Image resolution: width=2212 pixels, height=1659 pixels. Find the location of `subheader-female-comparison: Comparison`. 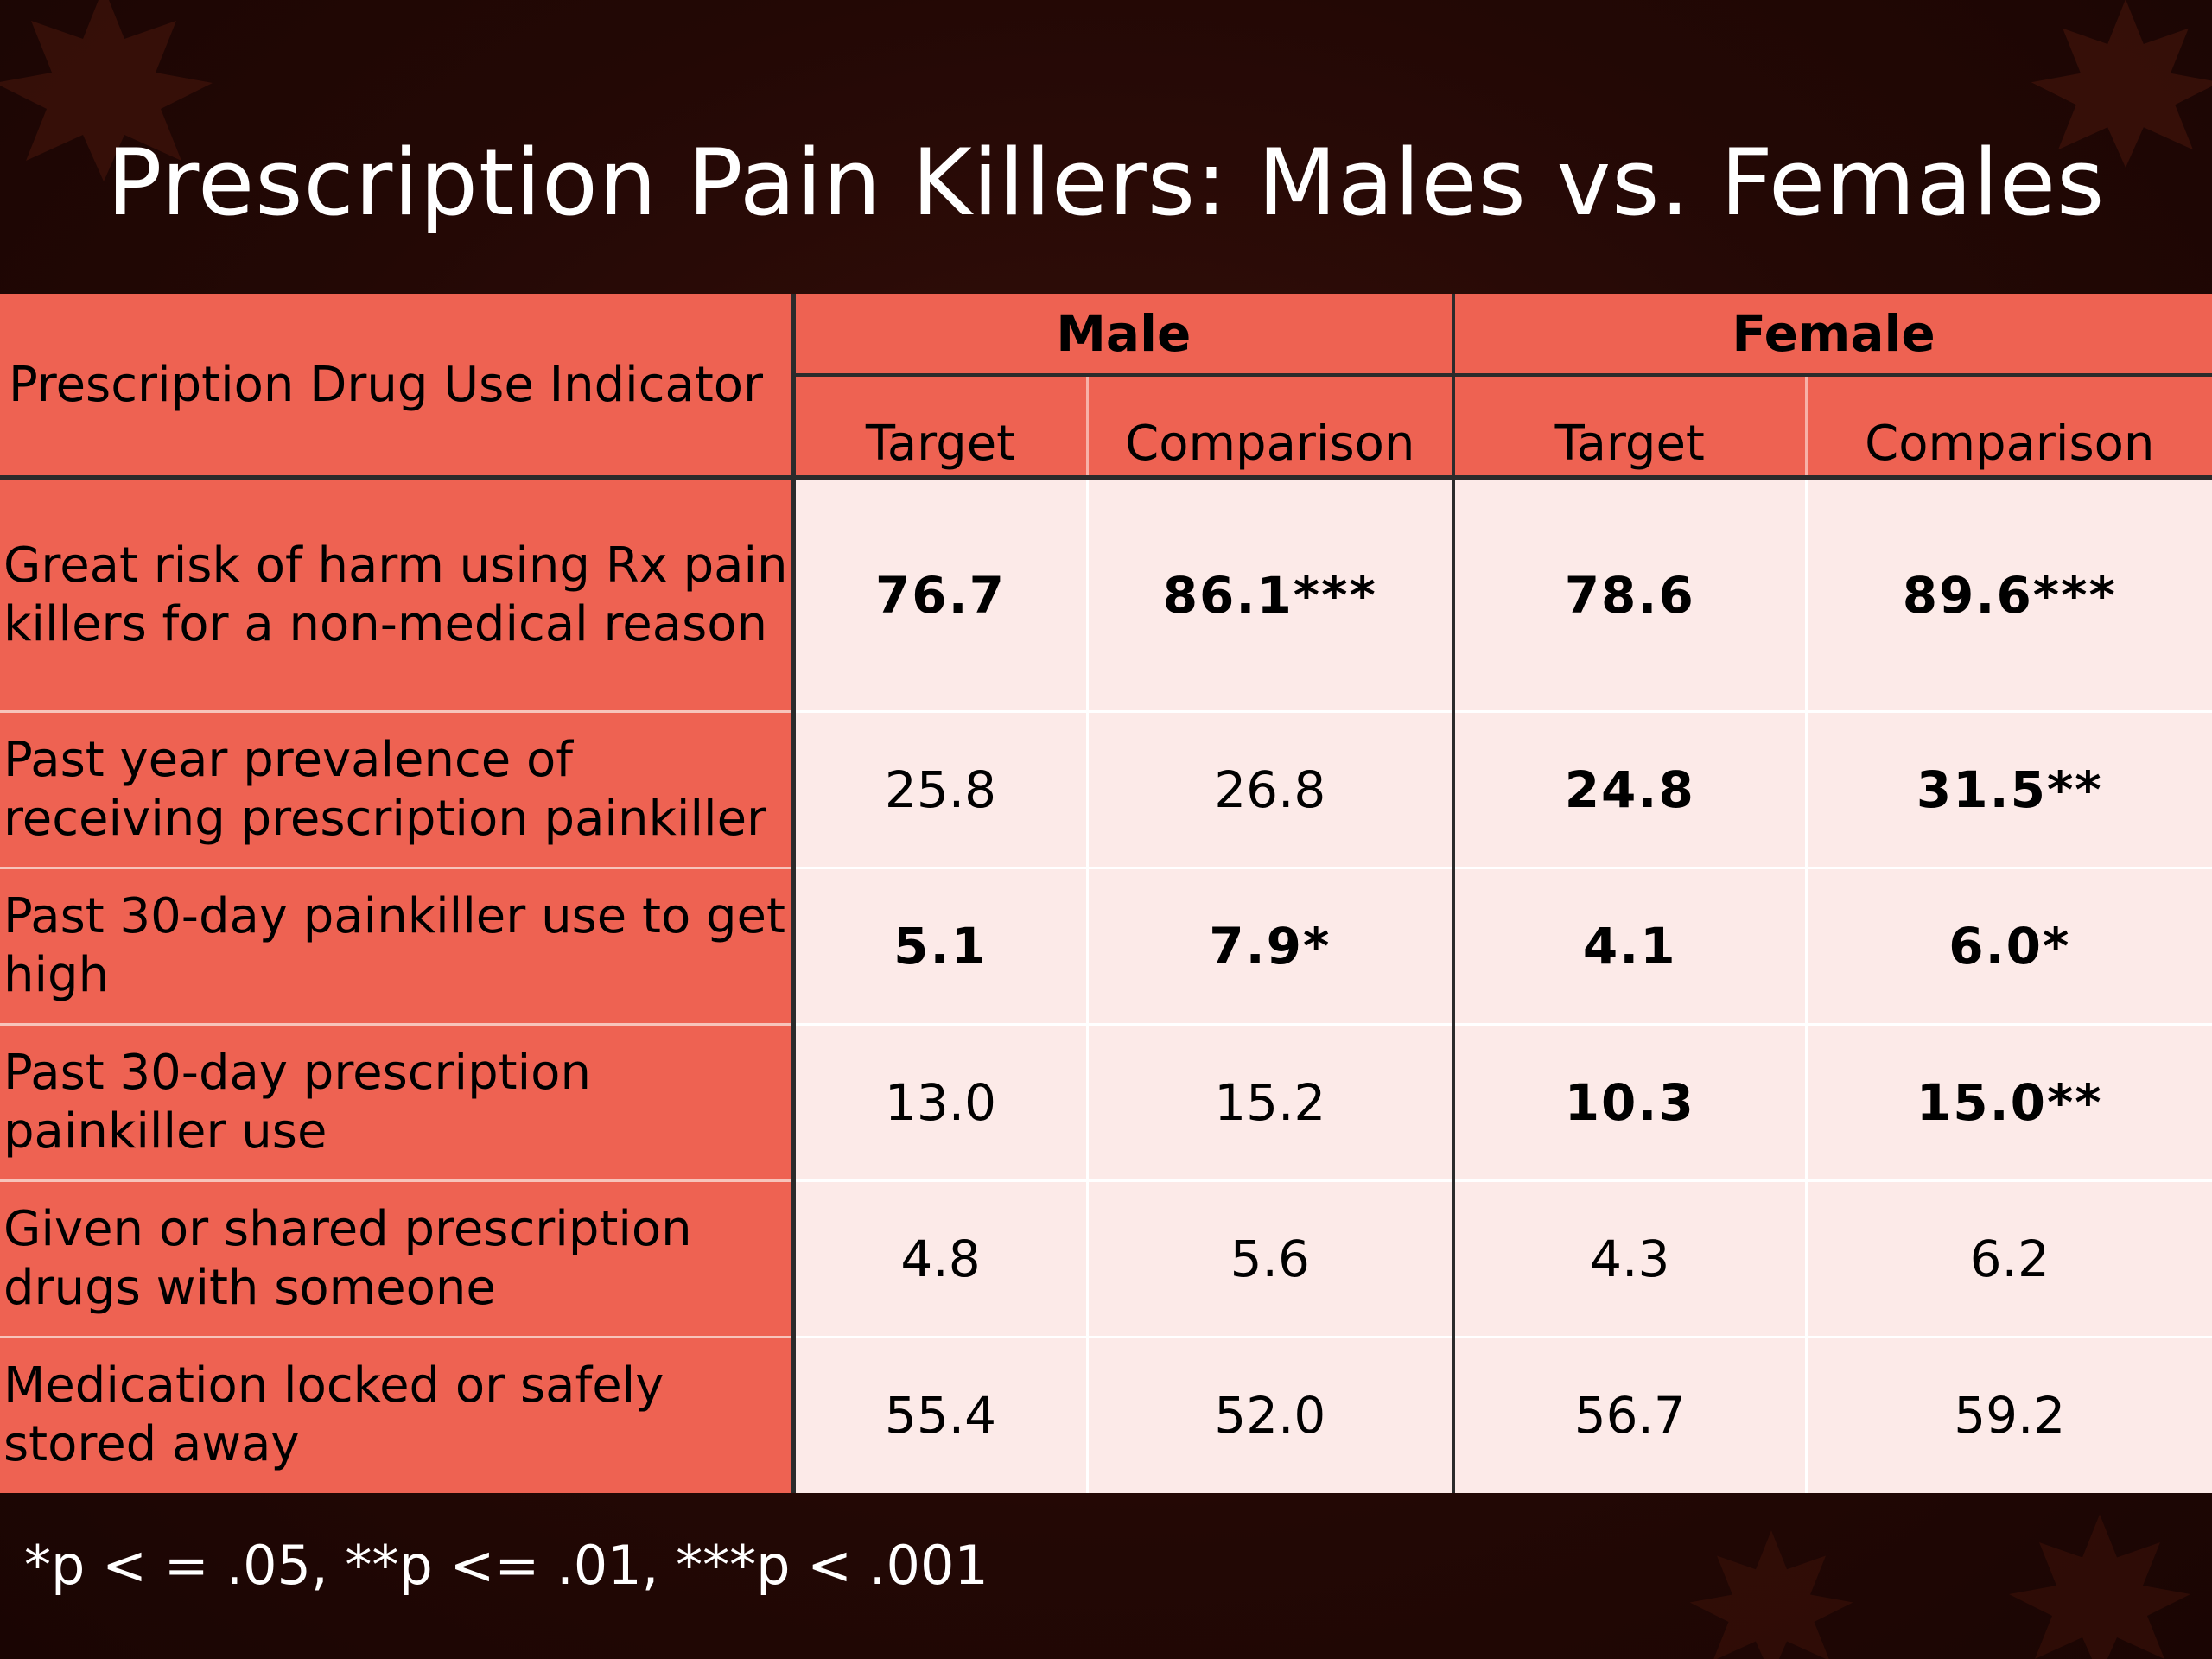

subheader-female-comparison: Comparison is located at coordinates (2009, 427).